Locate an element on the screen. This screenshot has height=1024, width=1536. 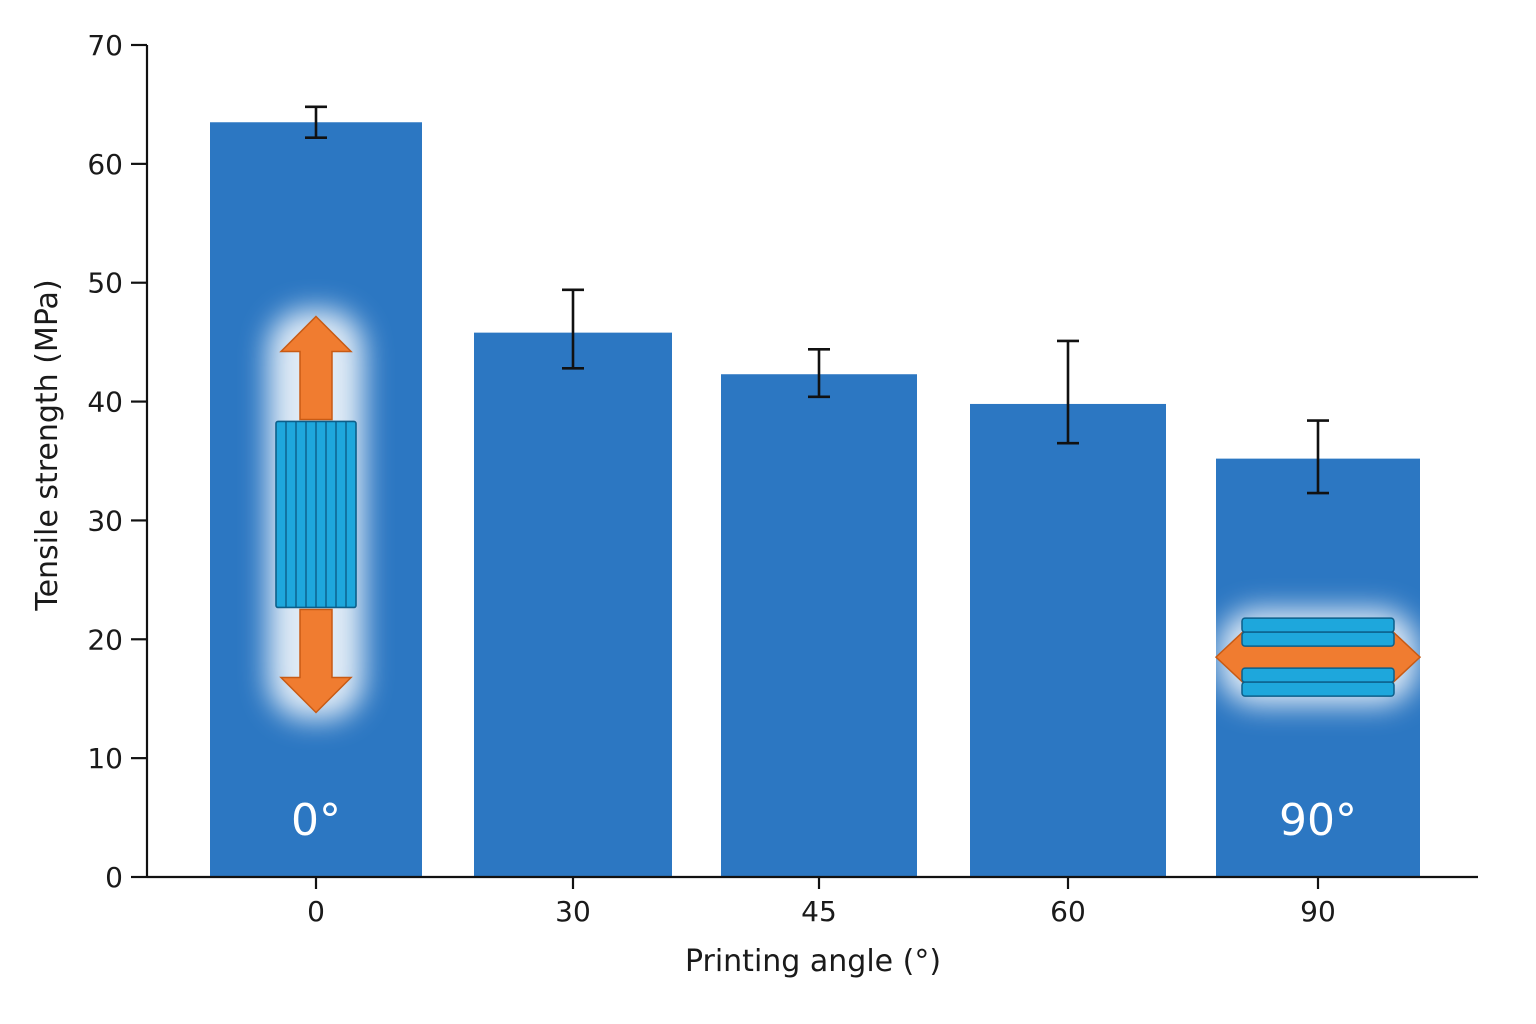
vertical-layer-specimen-illustration is located at coordinates (316, 514).